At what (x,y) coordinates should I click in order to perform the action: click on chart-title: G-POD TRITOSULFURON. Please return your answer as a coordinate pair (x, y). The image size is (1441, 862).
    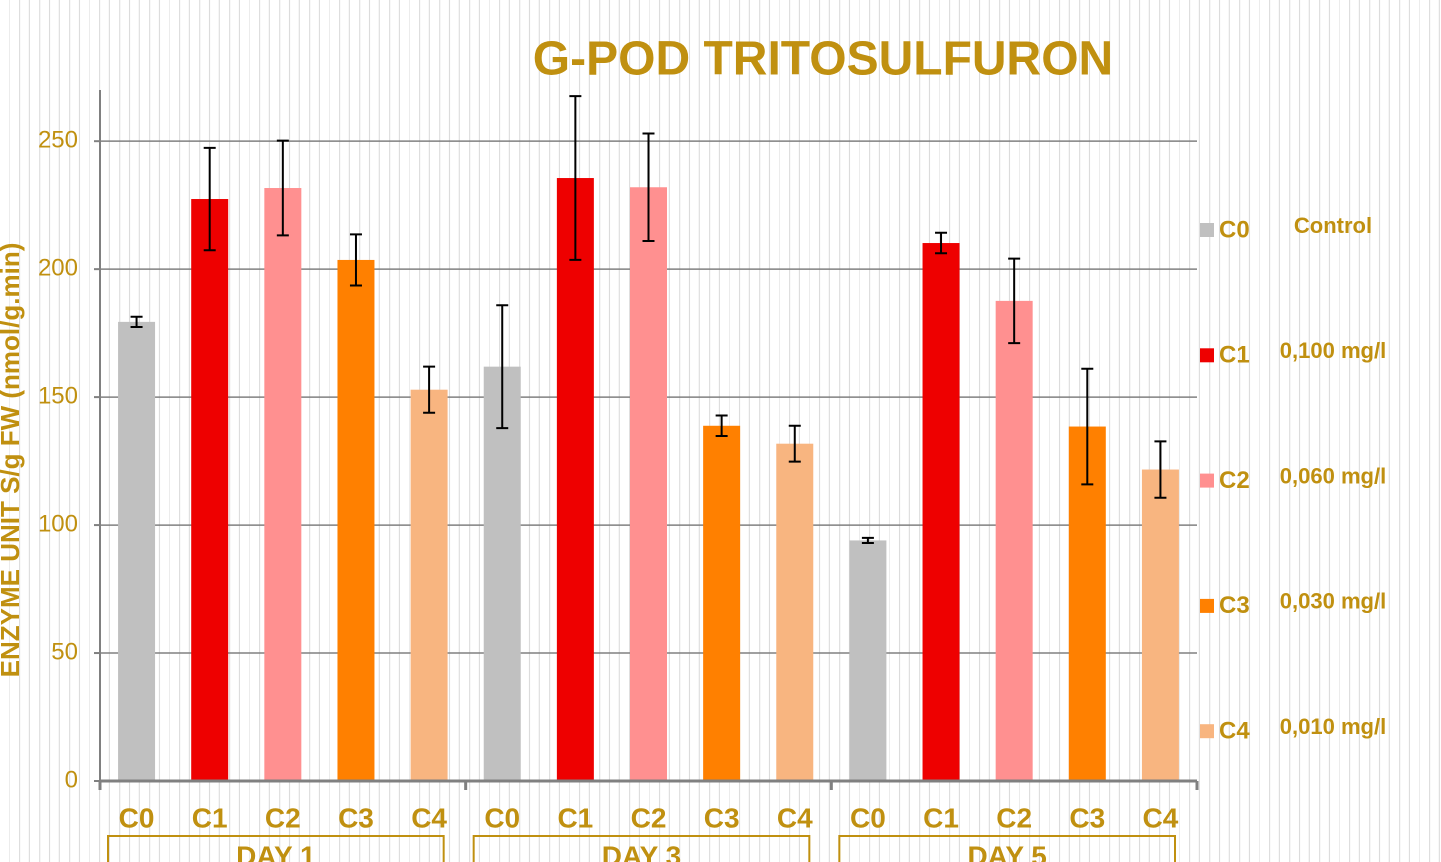
    Looking at the image, I should click on (823, 59).